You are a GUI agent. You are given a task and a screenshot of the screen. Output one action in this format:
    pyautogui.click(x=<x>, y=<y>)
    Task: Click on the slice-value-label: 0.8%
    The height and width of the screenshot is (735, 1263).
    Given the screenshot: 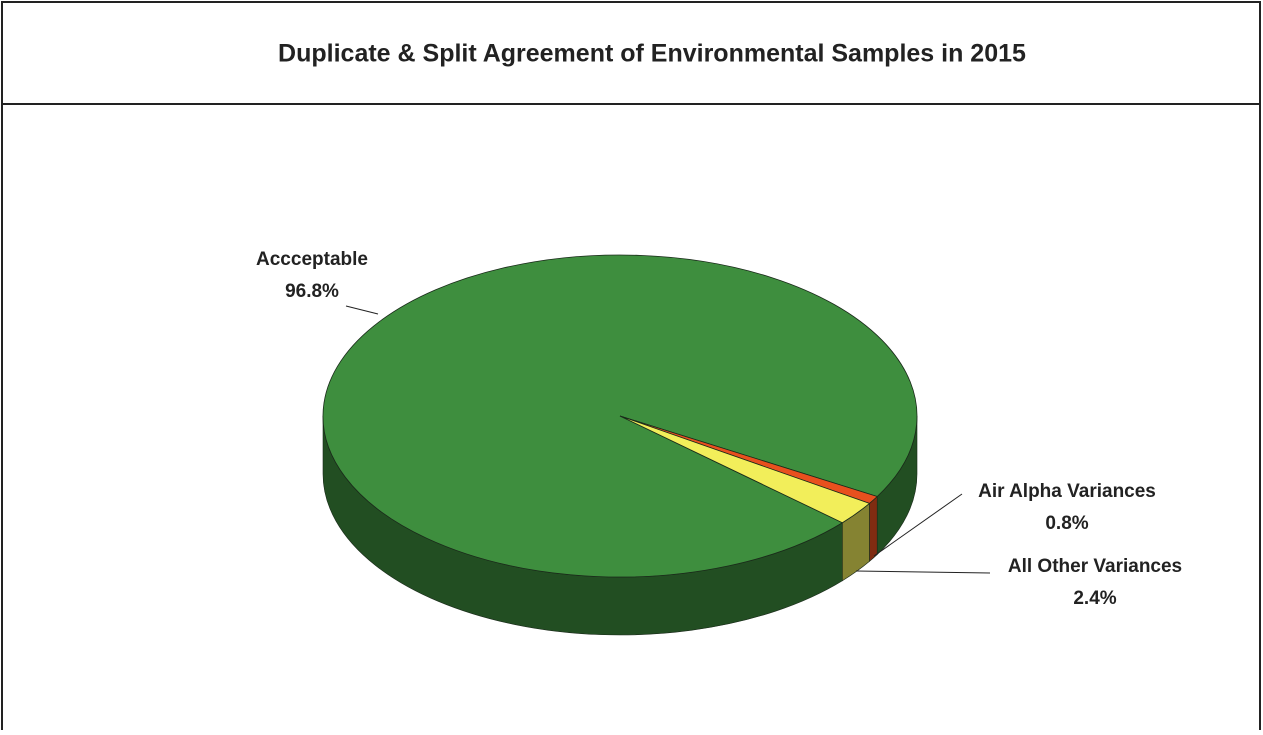 What is the action you would take?
    pyautogui.click(x=1066, y=523)
    